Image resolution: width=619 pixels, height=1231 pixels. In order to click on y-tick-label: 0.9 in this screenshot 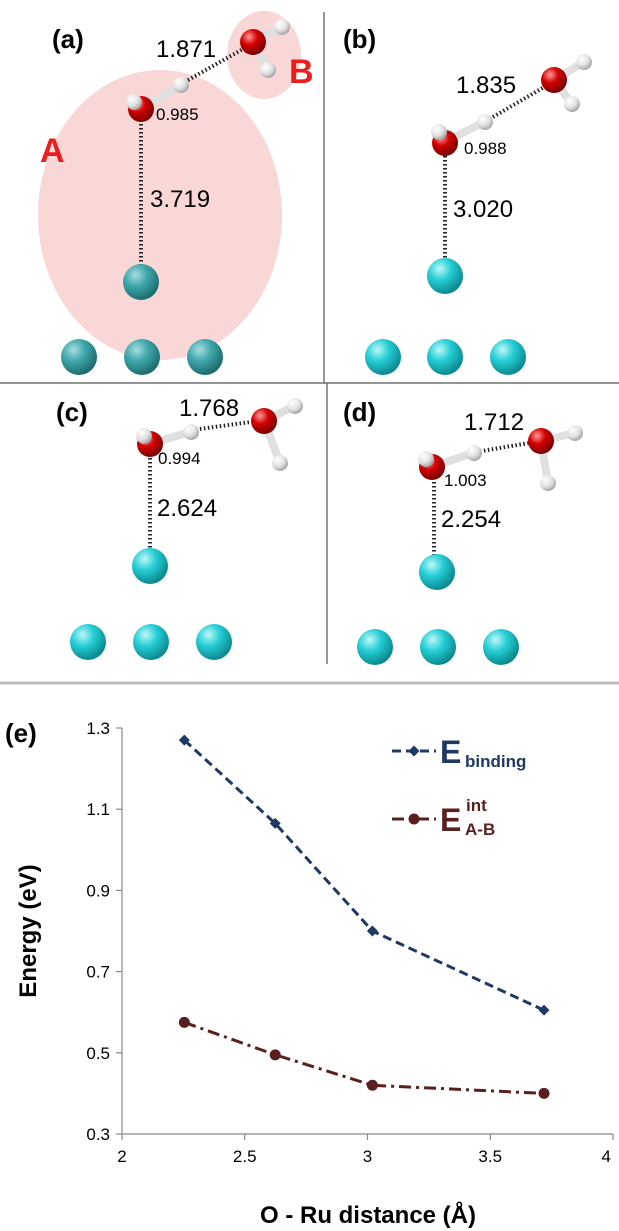, I will do `click(98, 890)`.